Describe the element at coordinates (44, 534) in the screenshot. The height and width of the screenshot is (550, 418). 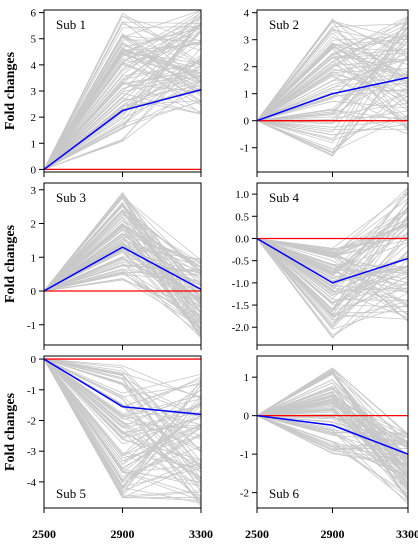
I see `x-tick-label: 2500` at that location.